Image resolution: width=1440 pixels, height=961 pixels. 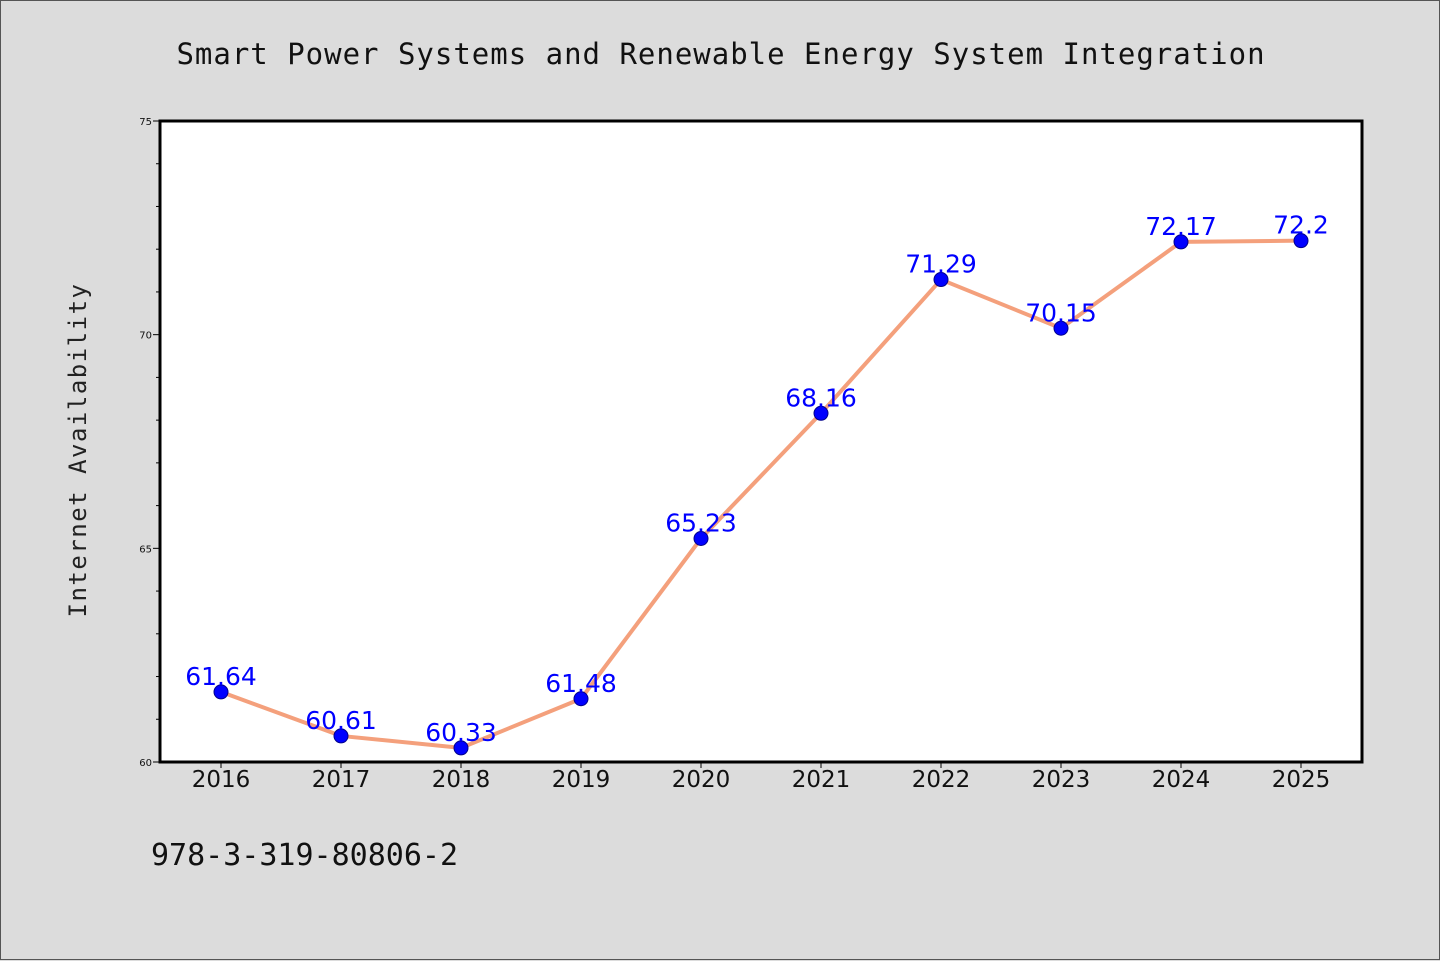 I want to click on x-tick-label: 2023, so click(x=1061, y=780).